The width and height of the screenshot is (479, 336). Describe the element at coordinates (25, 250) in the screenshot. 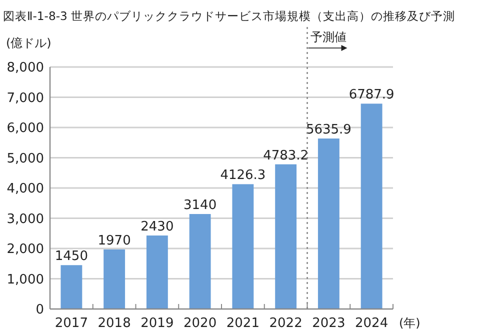

I see `y-tick-label: 2,000` at that location.